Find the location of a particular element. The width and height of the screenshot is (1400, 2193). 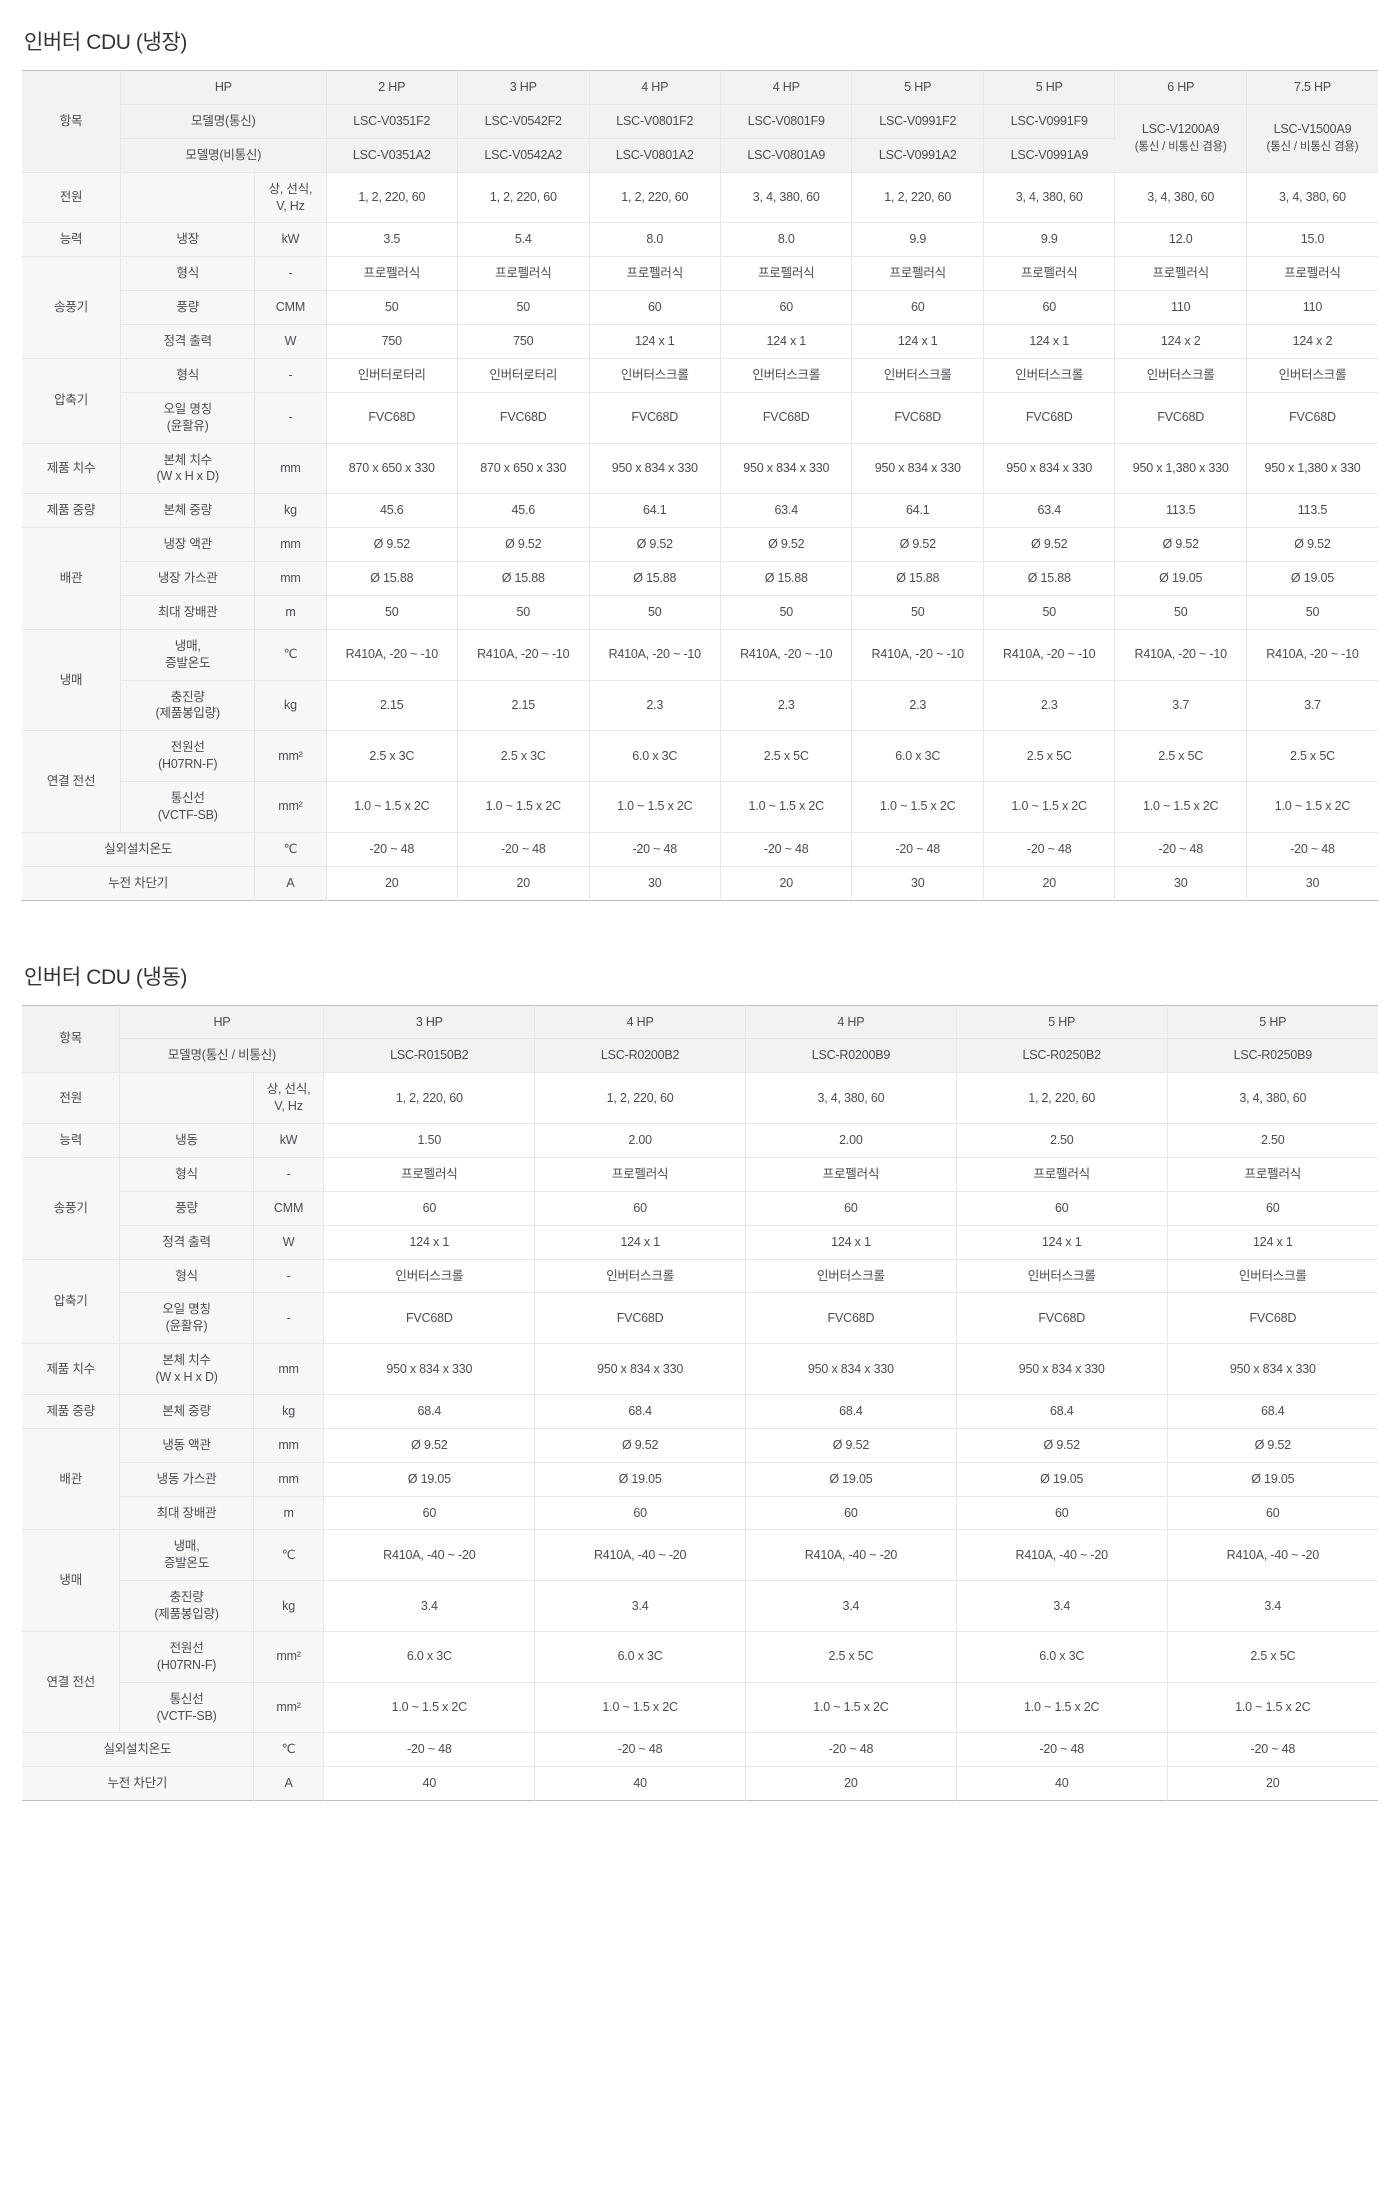

cell-value: -20 ~ 48 is located at coordinates (1062, 1750).